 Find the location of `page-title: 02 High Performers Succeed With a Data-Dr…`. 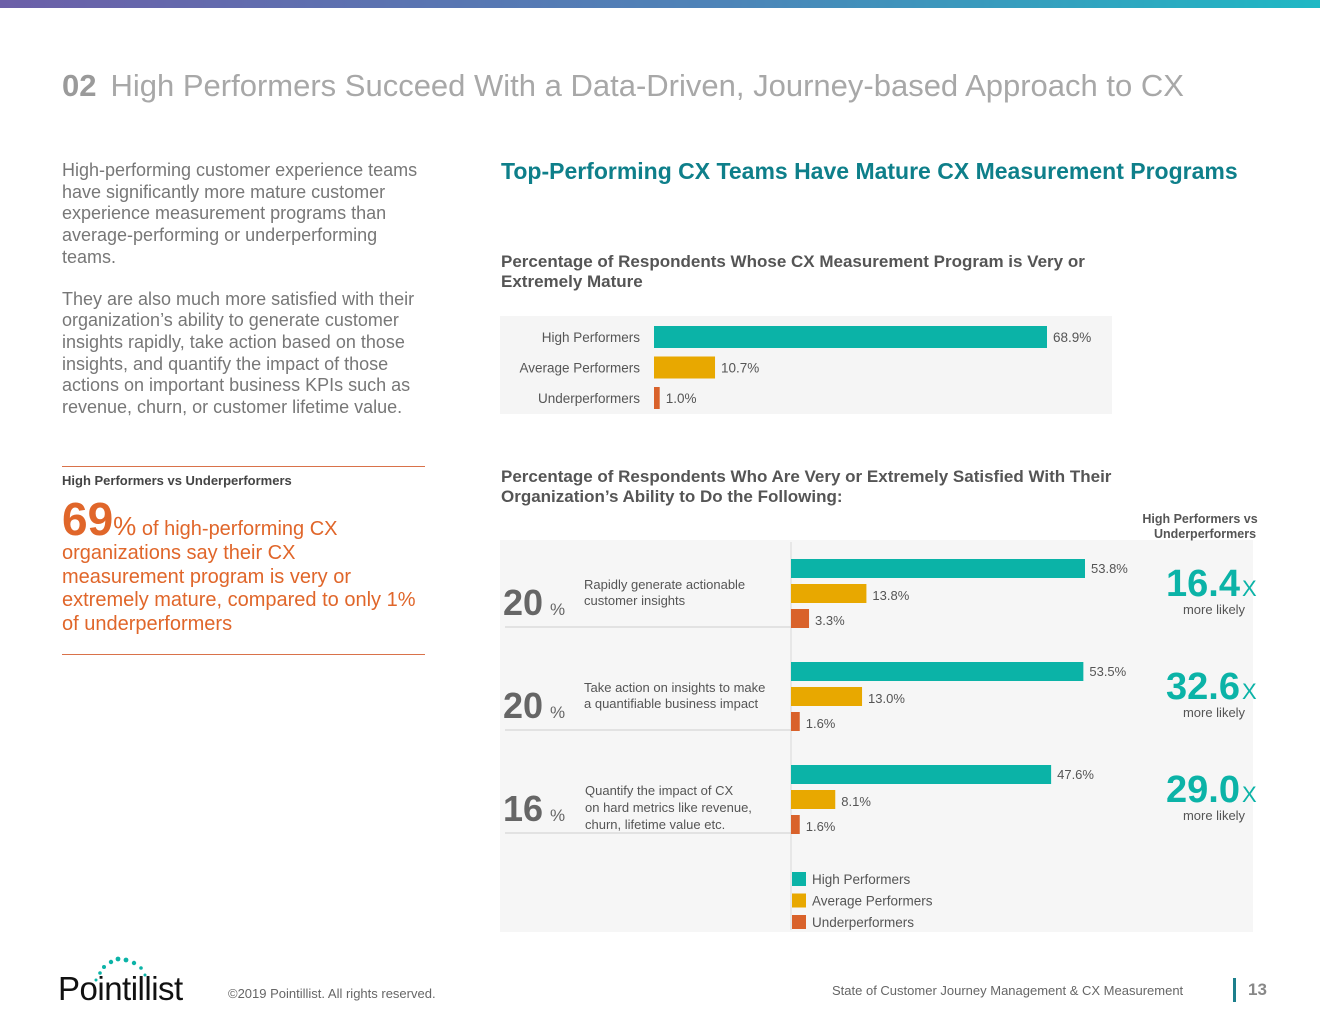

page-title: 02 High Performers Succeed With a Data-Dr… is located at coordinates (623, 86).